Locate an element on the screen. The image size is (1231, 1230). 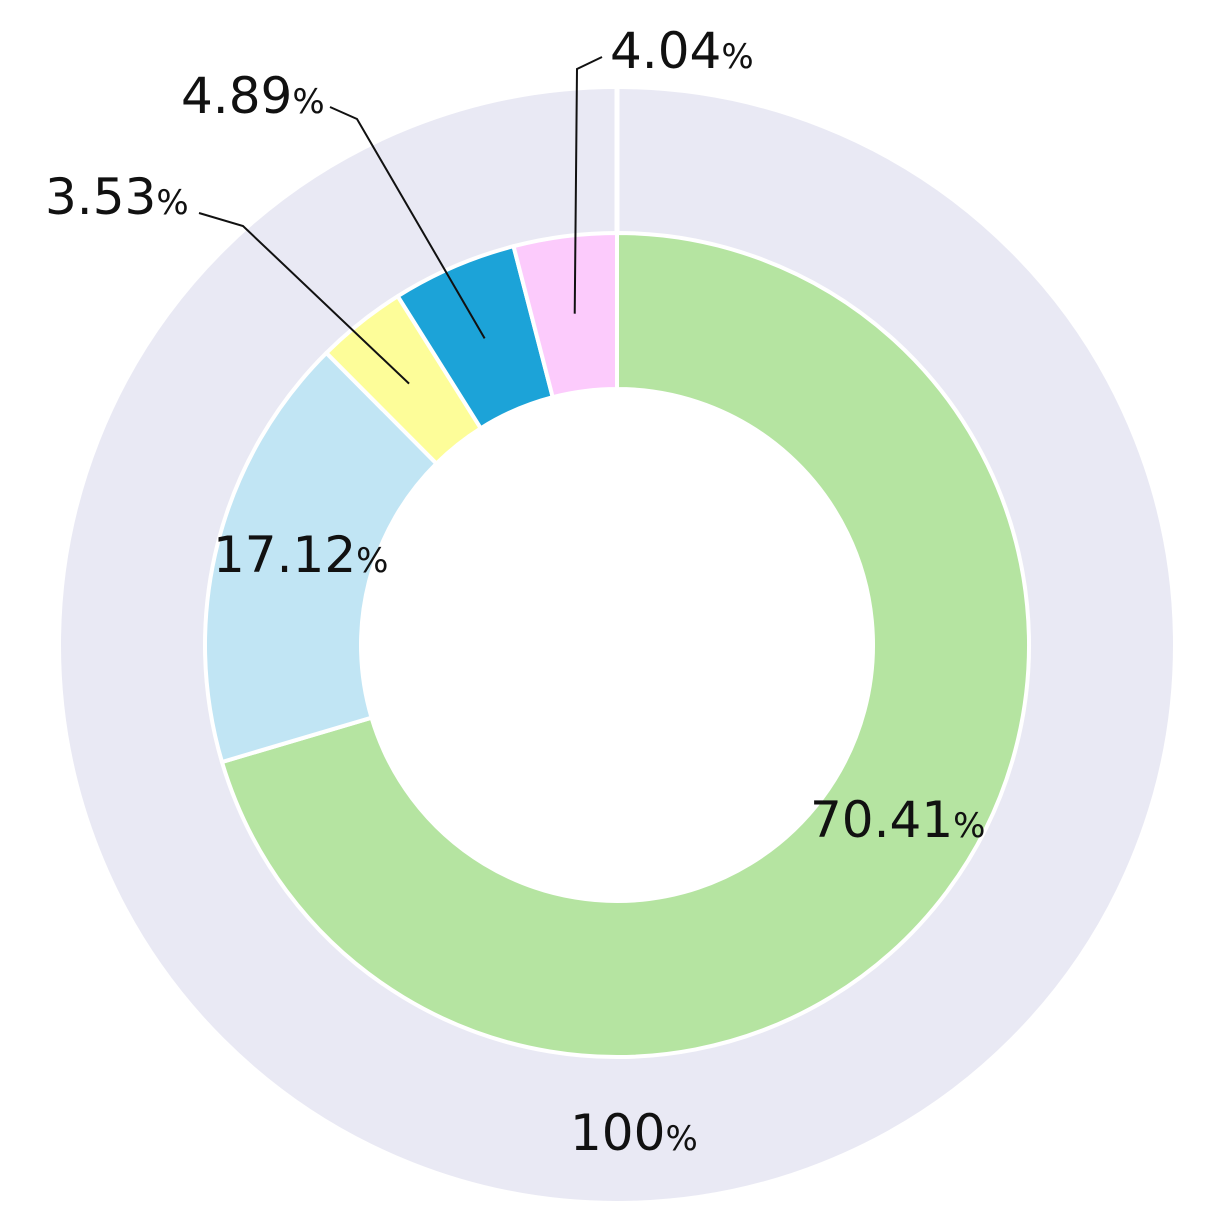
leader-lines-layer is located at coordinates (400, 220).